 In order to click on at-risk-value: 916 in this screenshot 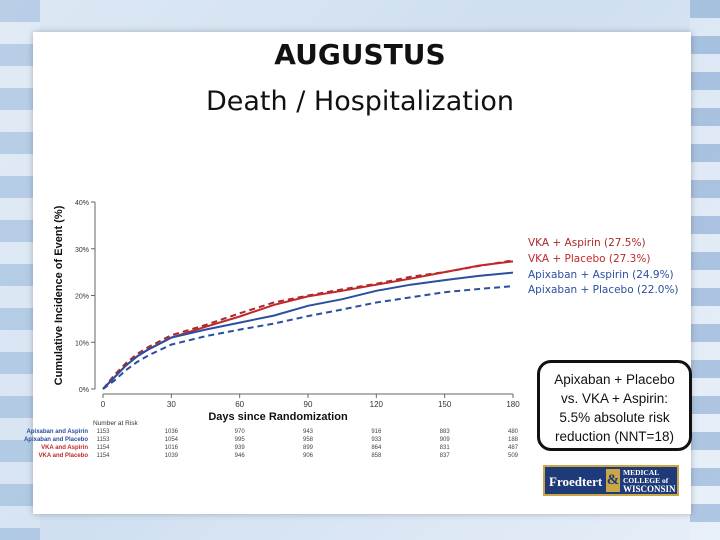, I will do `click(376, 432)`.